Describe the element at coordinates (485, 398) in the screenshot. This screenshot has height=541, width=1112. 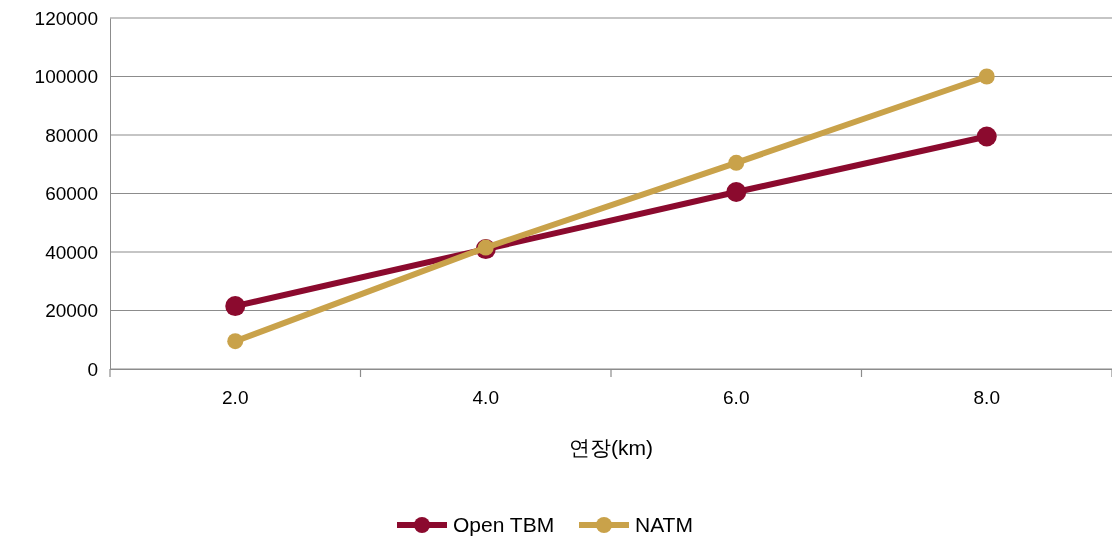
I see `x-tick-label: 4.0` at that location.